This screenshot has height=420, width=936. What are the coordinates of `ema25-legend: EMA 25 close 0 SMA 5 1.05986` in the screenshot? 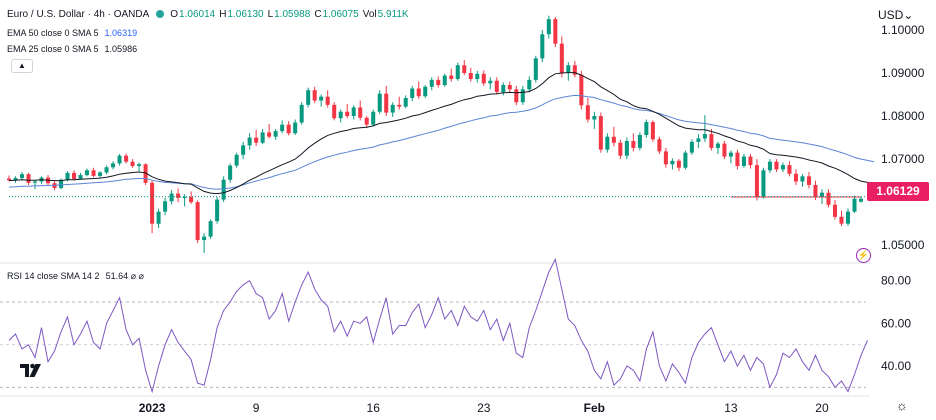 It's located at (72, 49).